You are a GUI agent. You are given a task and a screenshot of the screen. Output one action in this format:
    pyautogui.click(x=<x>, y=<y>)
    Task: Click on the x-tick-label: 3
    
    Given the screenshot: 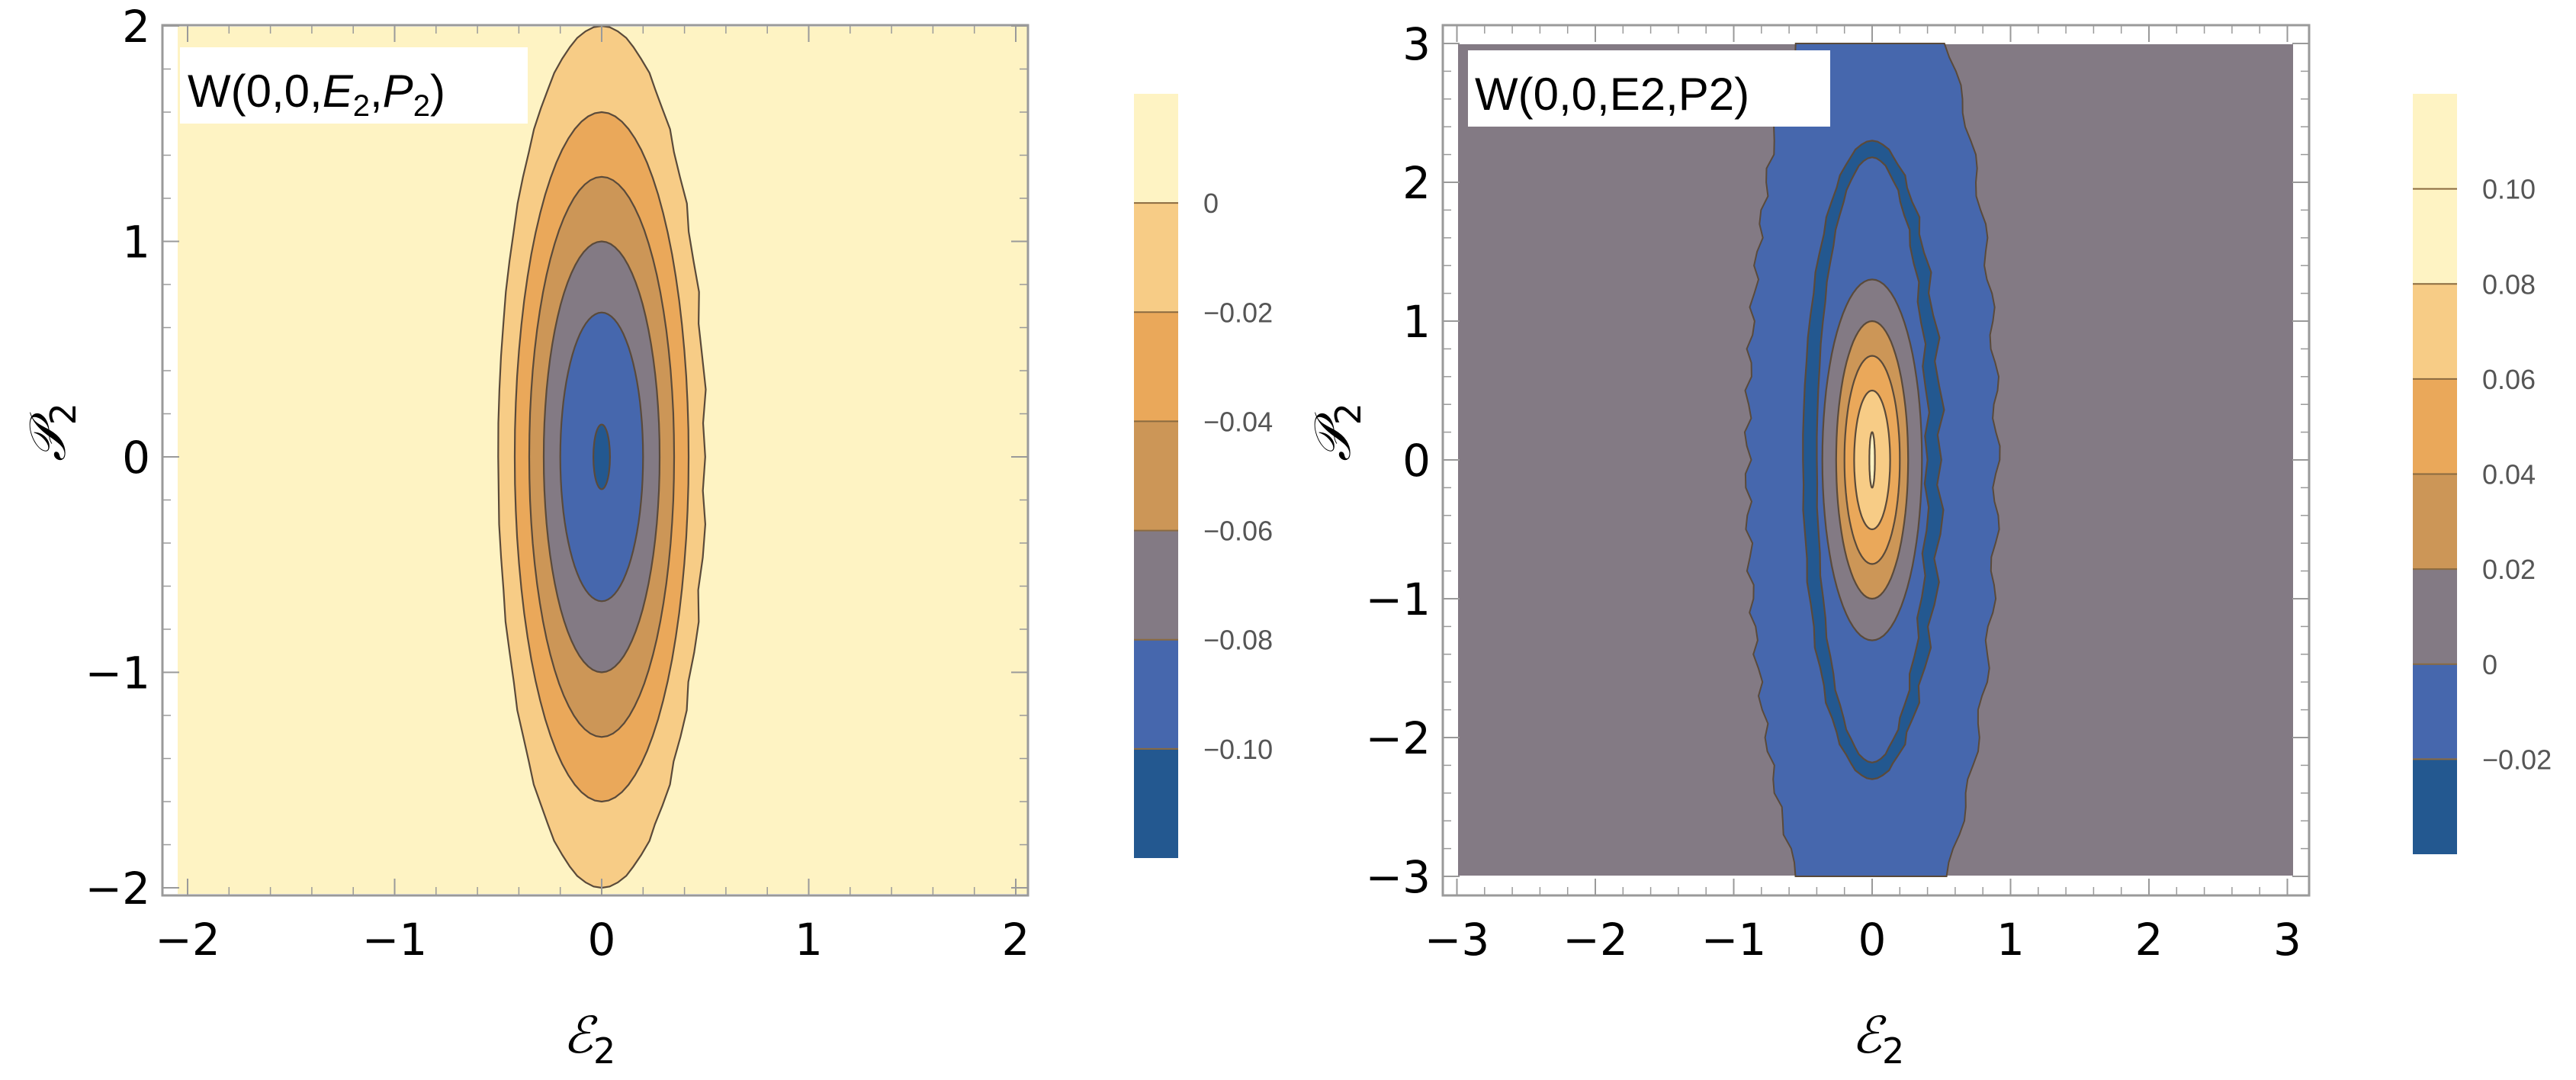 What is the action you would take?
    pyautogui.click(x=2287, y=940)
    